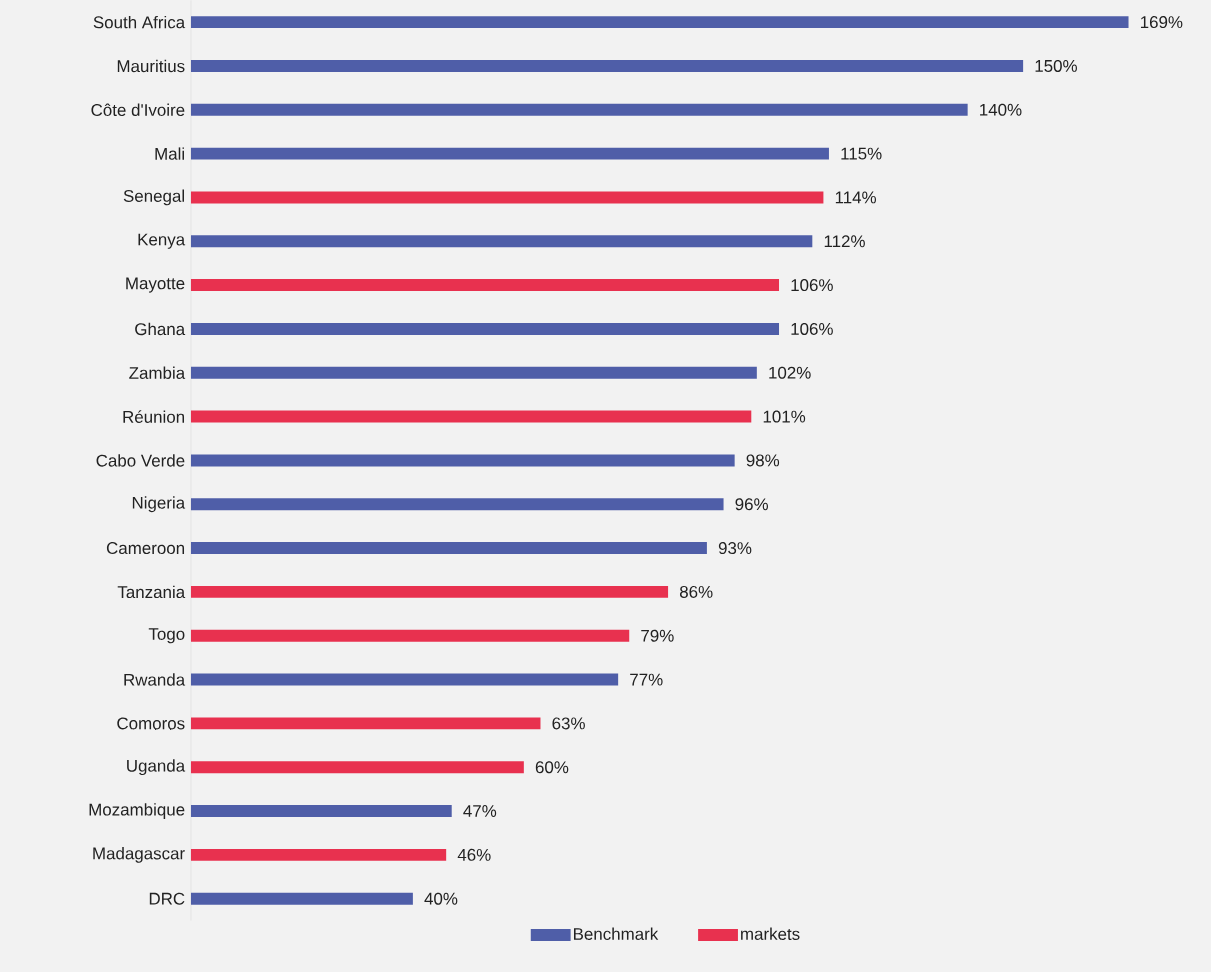 The width and height of the screenshot is (1211, 972). What do you see at coordinates (137, 810) in the screenshot?
I see `y-tick-label: Mozambique` at bounding box center [137, 810].